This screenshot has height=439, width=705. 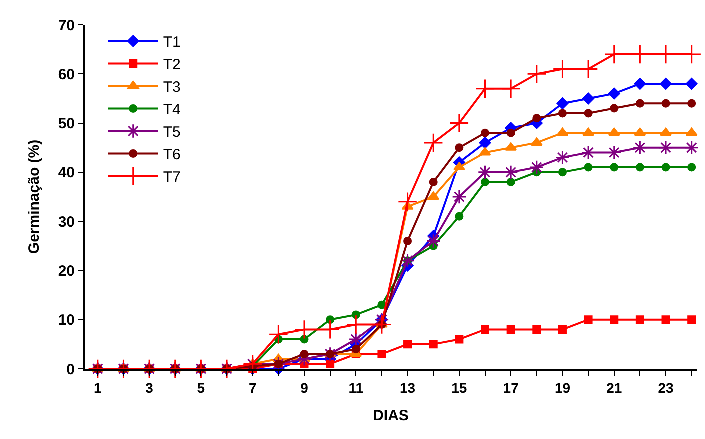 What do you see at coordinates (150, 388) in the screenshot?
I see `x-tick-label: 3` at bounding box center [150, 388].